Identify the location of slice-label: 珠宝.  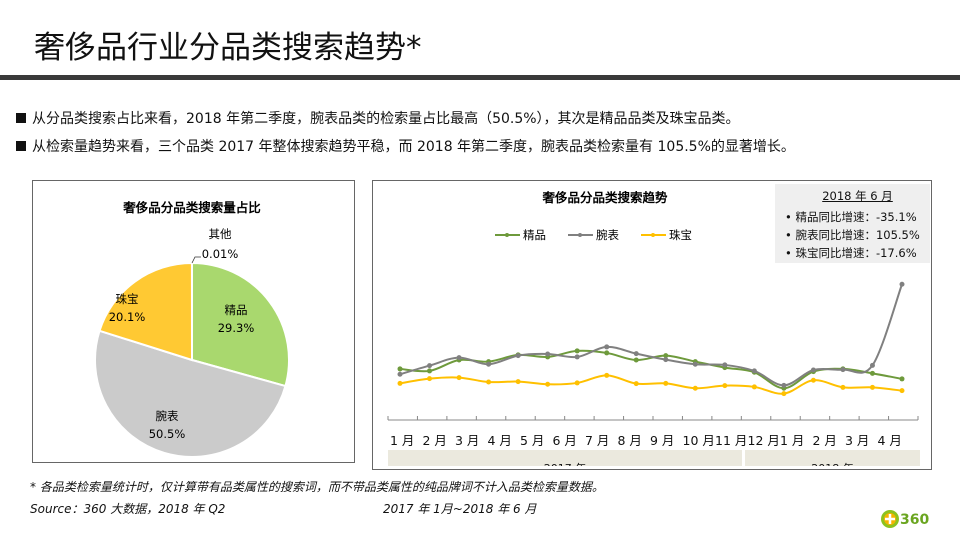
(127, 299).